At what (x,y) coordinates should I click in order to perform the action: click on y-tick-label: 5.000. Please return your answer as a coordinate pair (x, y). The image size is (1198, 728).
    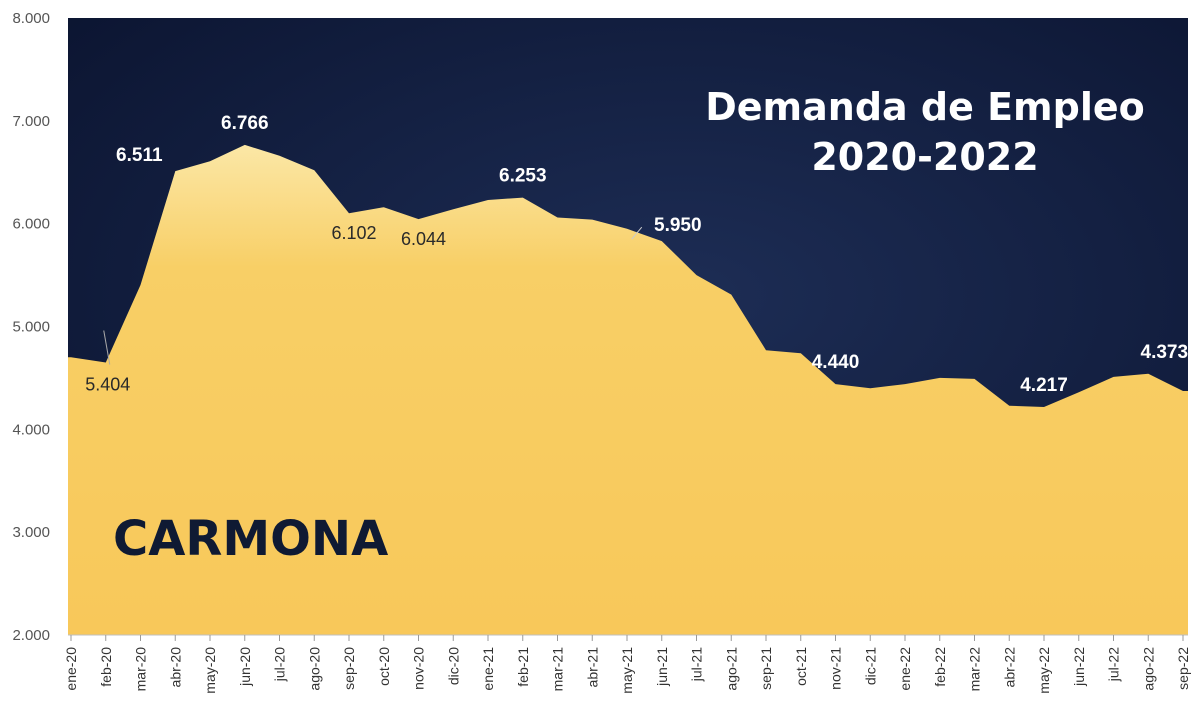
    Looking at the image, I should click on (31, 327).